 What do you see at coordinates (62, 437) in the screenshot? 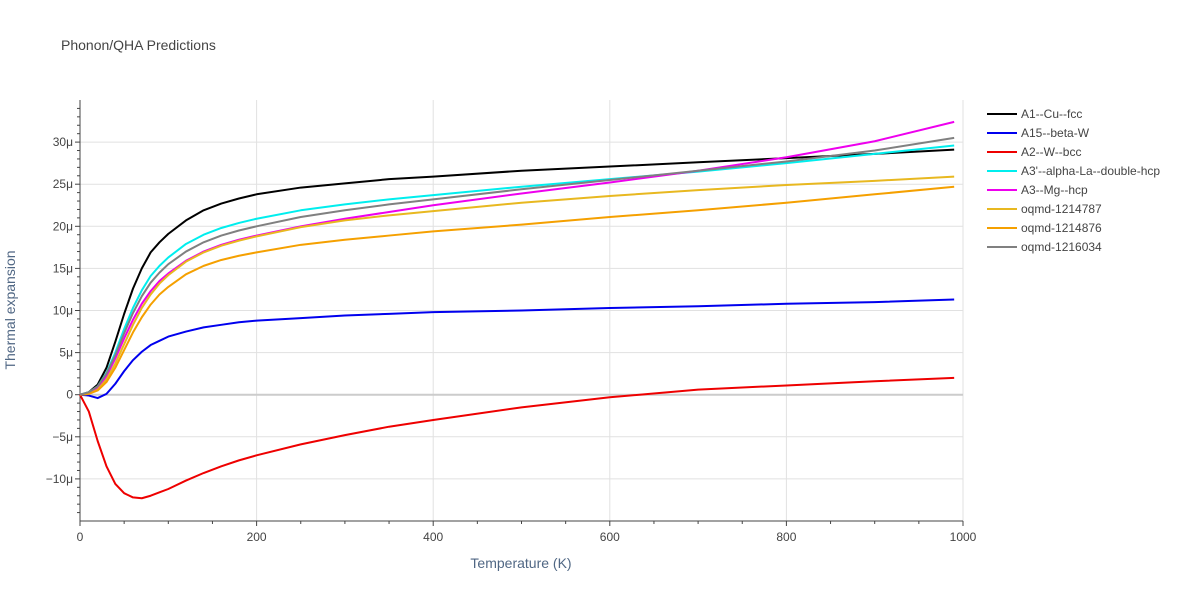
I see `y-tick-label: −5μ` at bounding box center [62, 437].